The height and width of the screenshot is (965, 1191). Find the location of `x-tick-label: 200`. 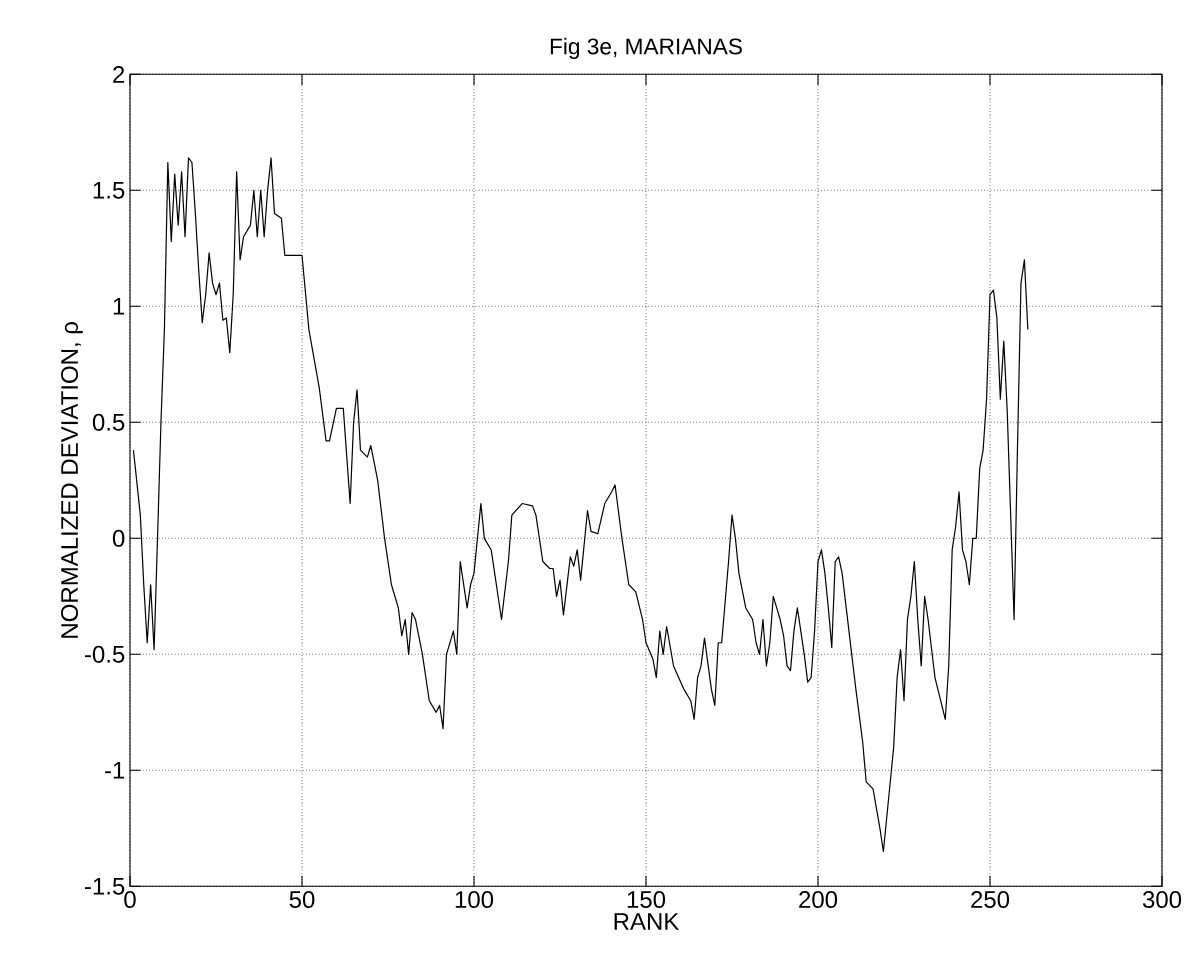

x-tick-label: 200 is located at coordinates (818, 900).